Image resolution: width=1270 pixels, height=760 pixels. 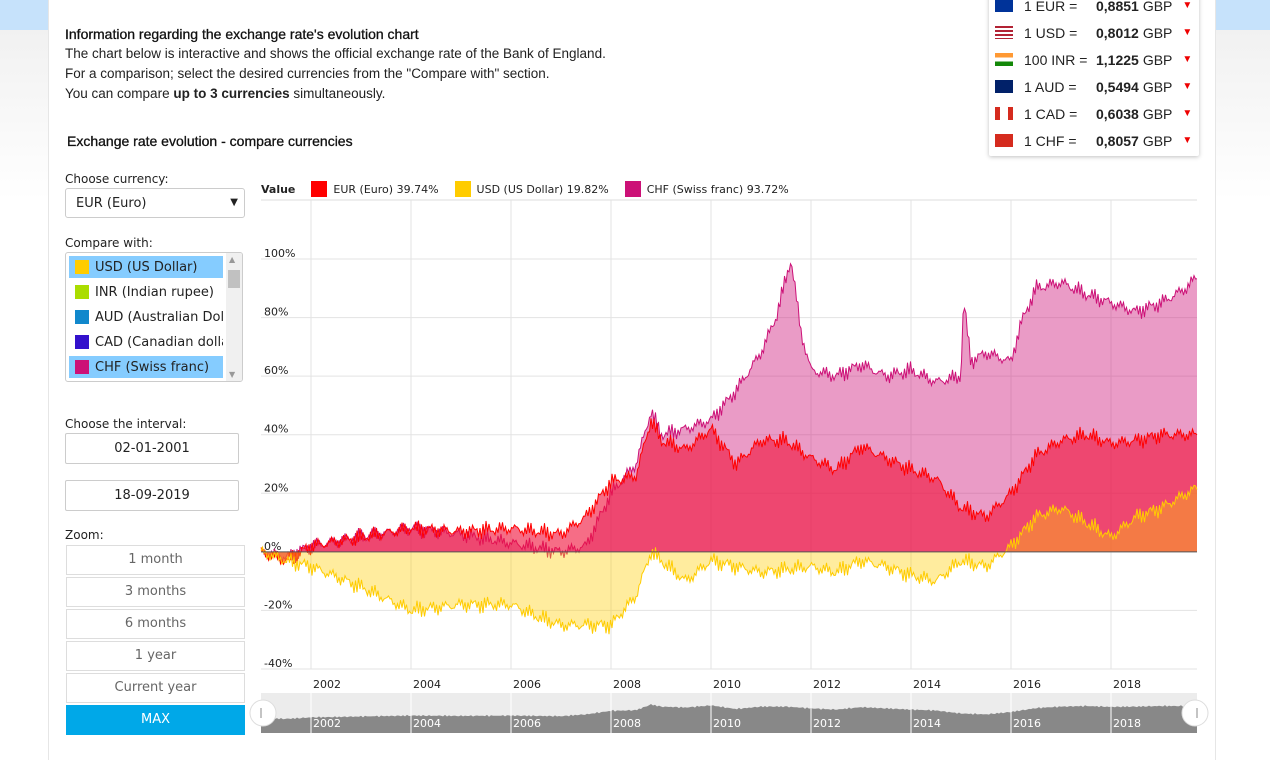 What do you see at coordinates (363, 189) in the screenshot?
I see `legend-name: EUR (Euro)` at bounding box center [363, 189].